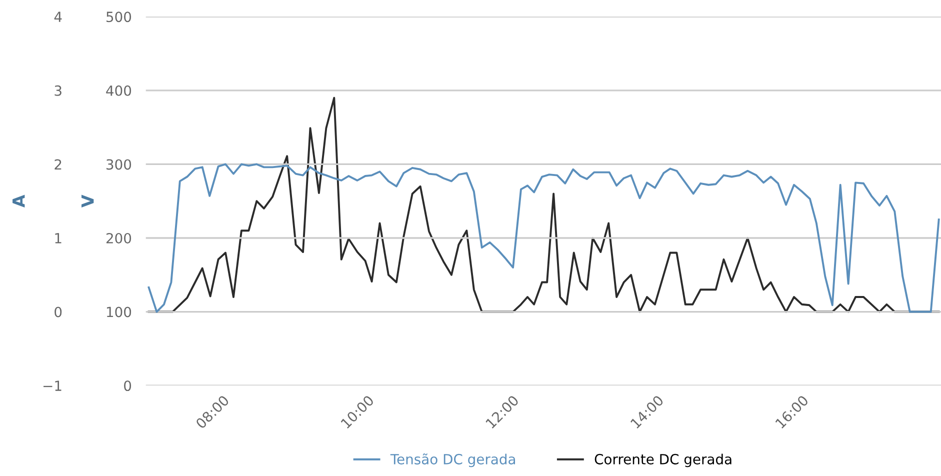  What do you see at coordinates (58, 164) in the screenshot?
I see `y2-tick-label: 2` at bounding box center [58, 164].